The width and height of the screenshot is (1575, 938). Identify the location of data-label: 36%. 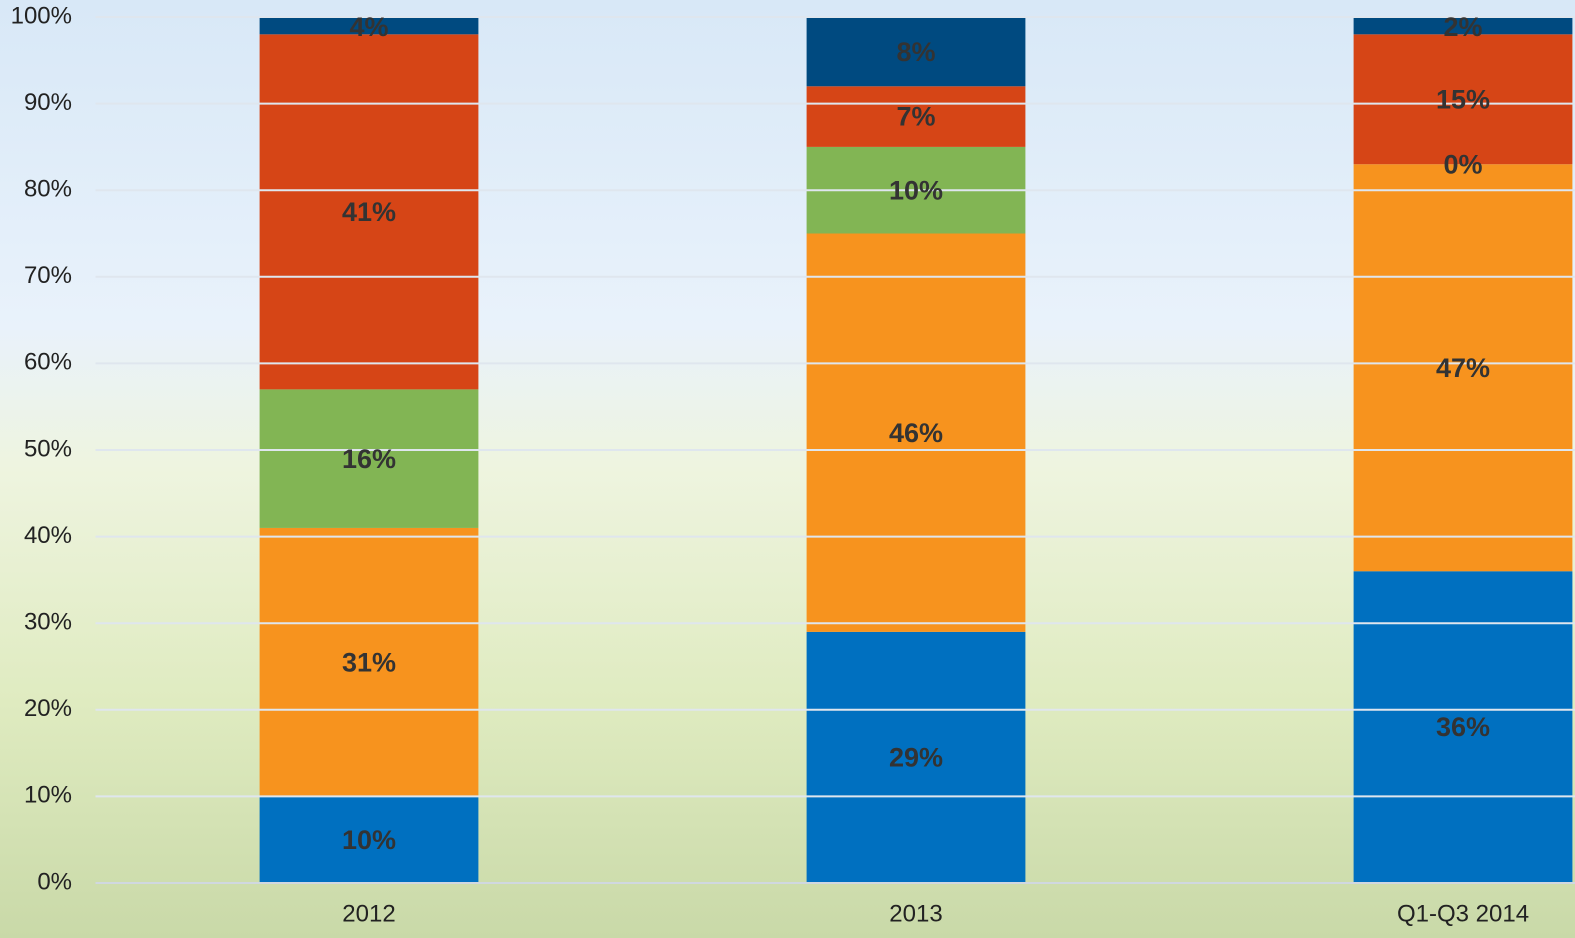
(1463, 727).